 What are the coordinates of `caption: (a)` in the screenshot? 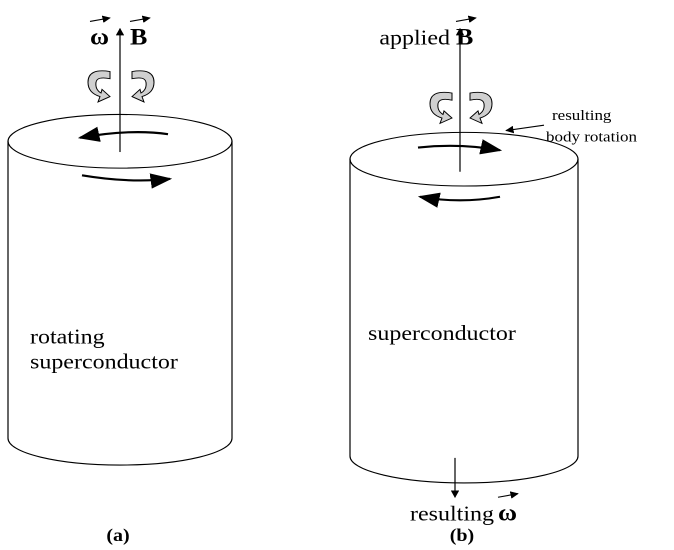 It's located at (117, 536).